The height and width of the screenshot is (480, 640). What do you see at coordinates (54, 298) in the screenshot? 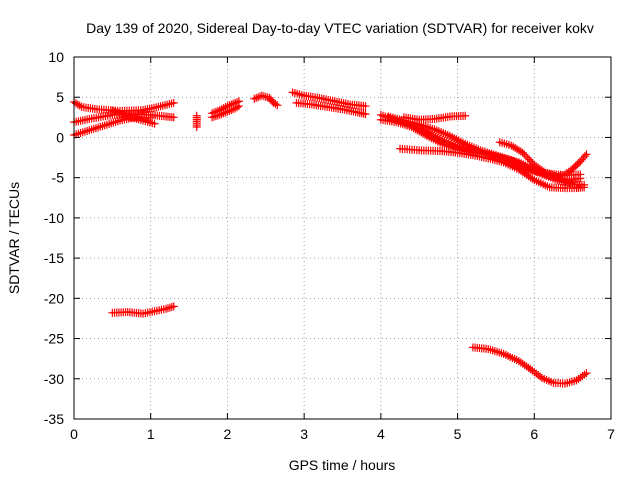
I see `y-tick-label: -20` at bounding box center [54, 298].